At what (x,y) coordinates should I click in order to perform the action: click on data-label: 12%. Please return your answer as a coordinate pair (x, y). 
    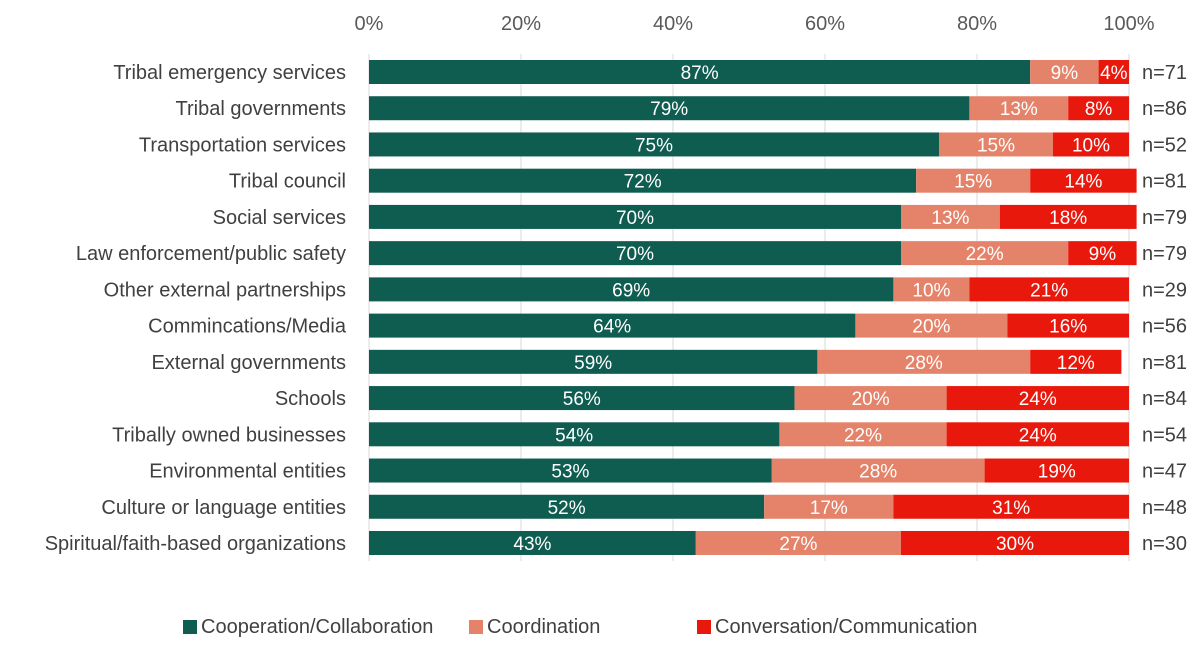
    Looking at the image, I should click on (1076, 363).